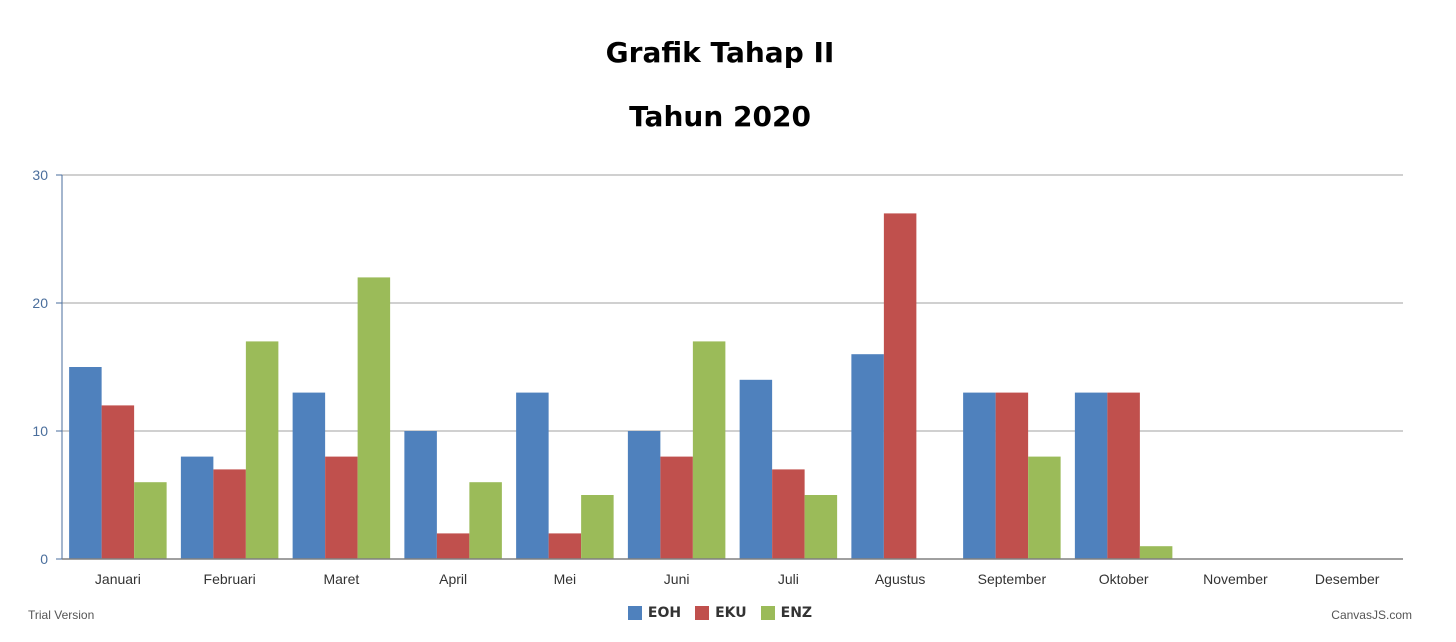 The height and width of the screenshot is (642, 1456). What do you see at coordinates (677, 579) in the screenshot?
I see `x-tick-label: Juni` at bounding box center [677, 579].